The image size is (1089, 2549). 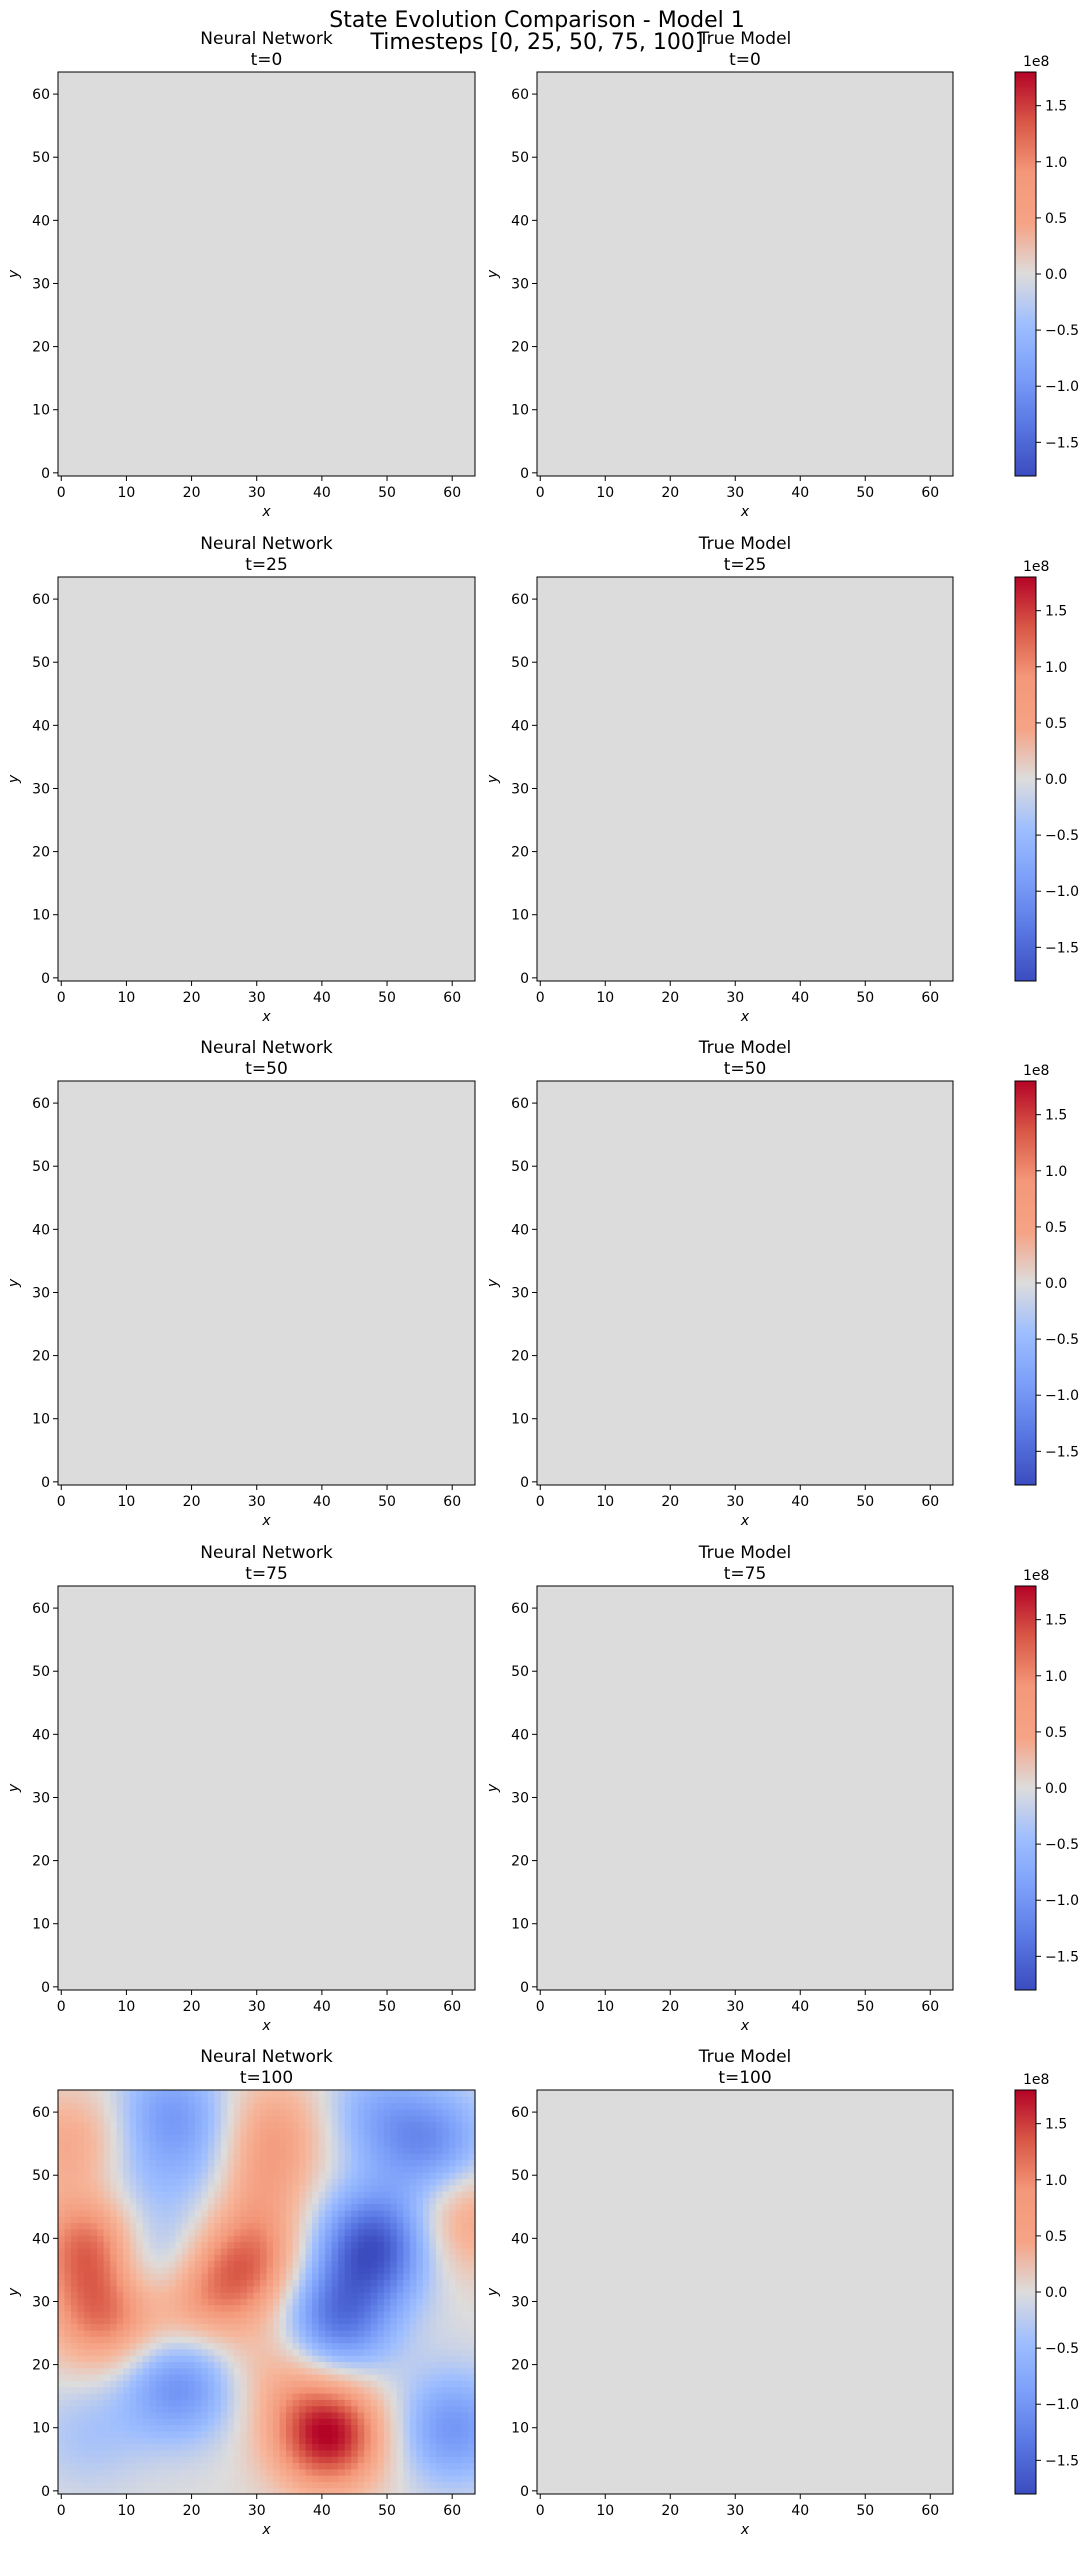 What do you see at coordinates (605, 2007) in the screenshot?
I see `x-tick-label: 10` at bounding box center [605, 2007].